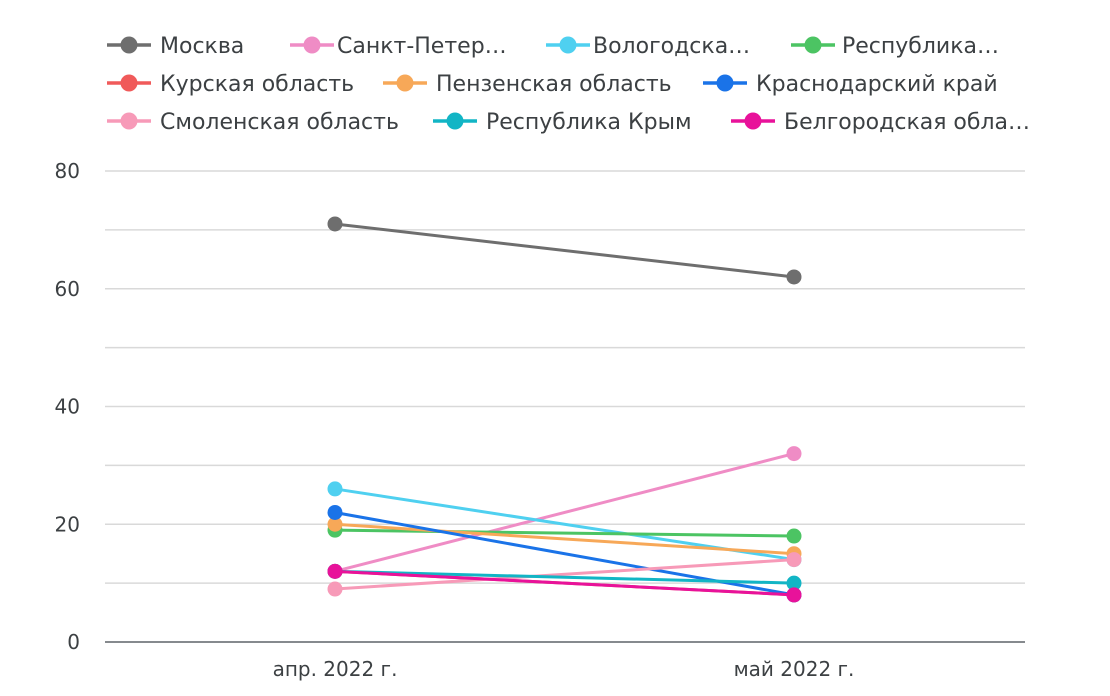 This screenshot has height=696, width=1110. Describe the element at coordinates (73, 642) in the screenshot. I see `y-tick-label: 0` at that location.